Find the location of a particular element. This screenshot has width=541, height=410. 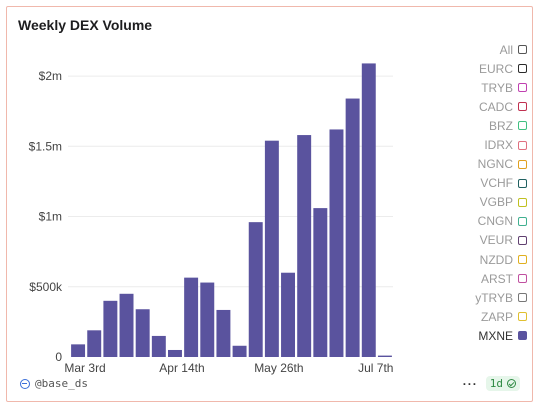

legend-label: IDRX is located at coordinates (498, 145).